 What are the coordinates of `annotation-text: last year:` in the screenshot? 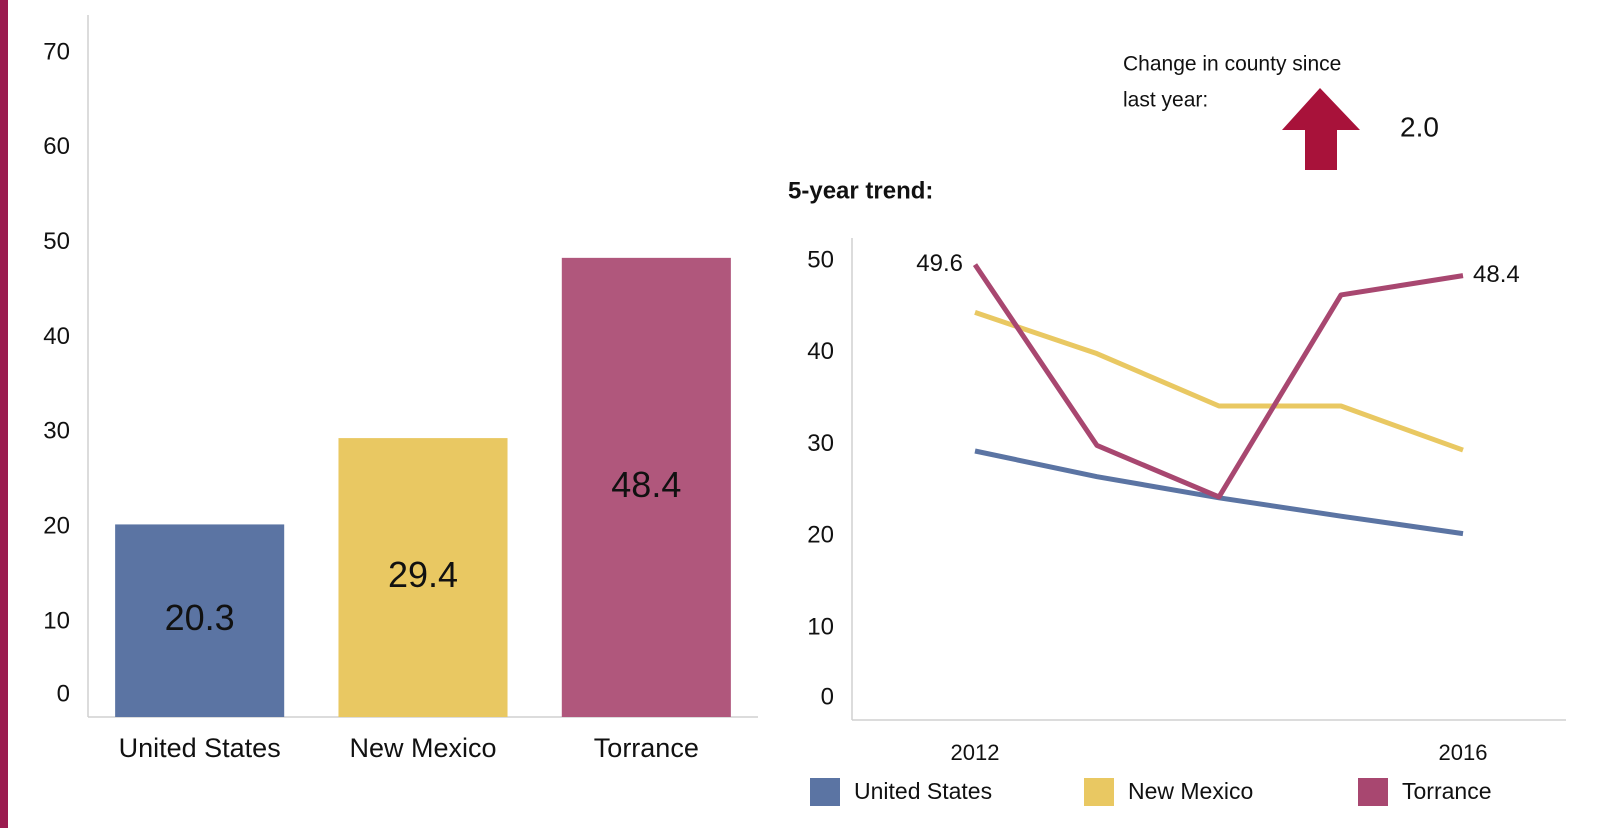 It's located at (1165, 100).